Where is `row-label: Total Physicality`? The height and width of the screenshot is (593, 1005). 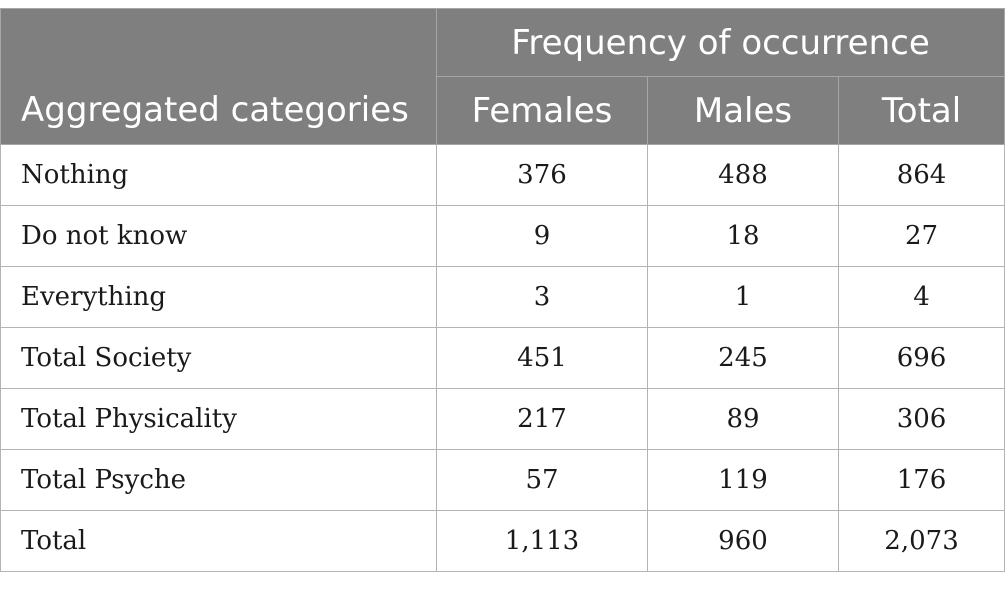
row-label: Total Physicality is located at coordinates (218, 419).